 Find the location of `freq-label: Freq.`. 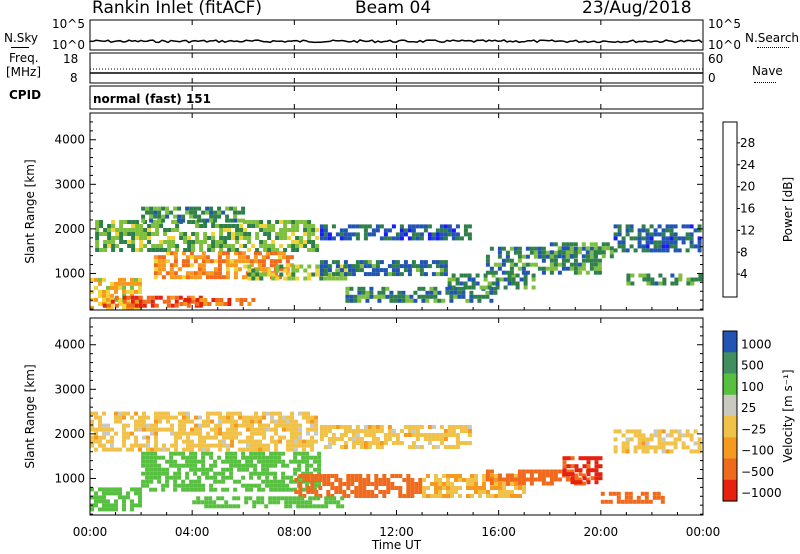

freq-label: Freq. is located at coordinates (24, 58).